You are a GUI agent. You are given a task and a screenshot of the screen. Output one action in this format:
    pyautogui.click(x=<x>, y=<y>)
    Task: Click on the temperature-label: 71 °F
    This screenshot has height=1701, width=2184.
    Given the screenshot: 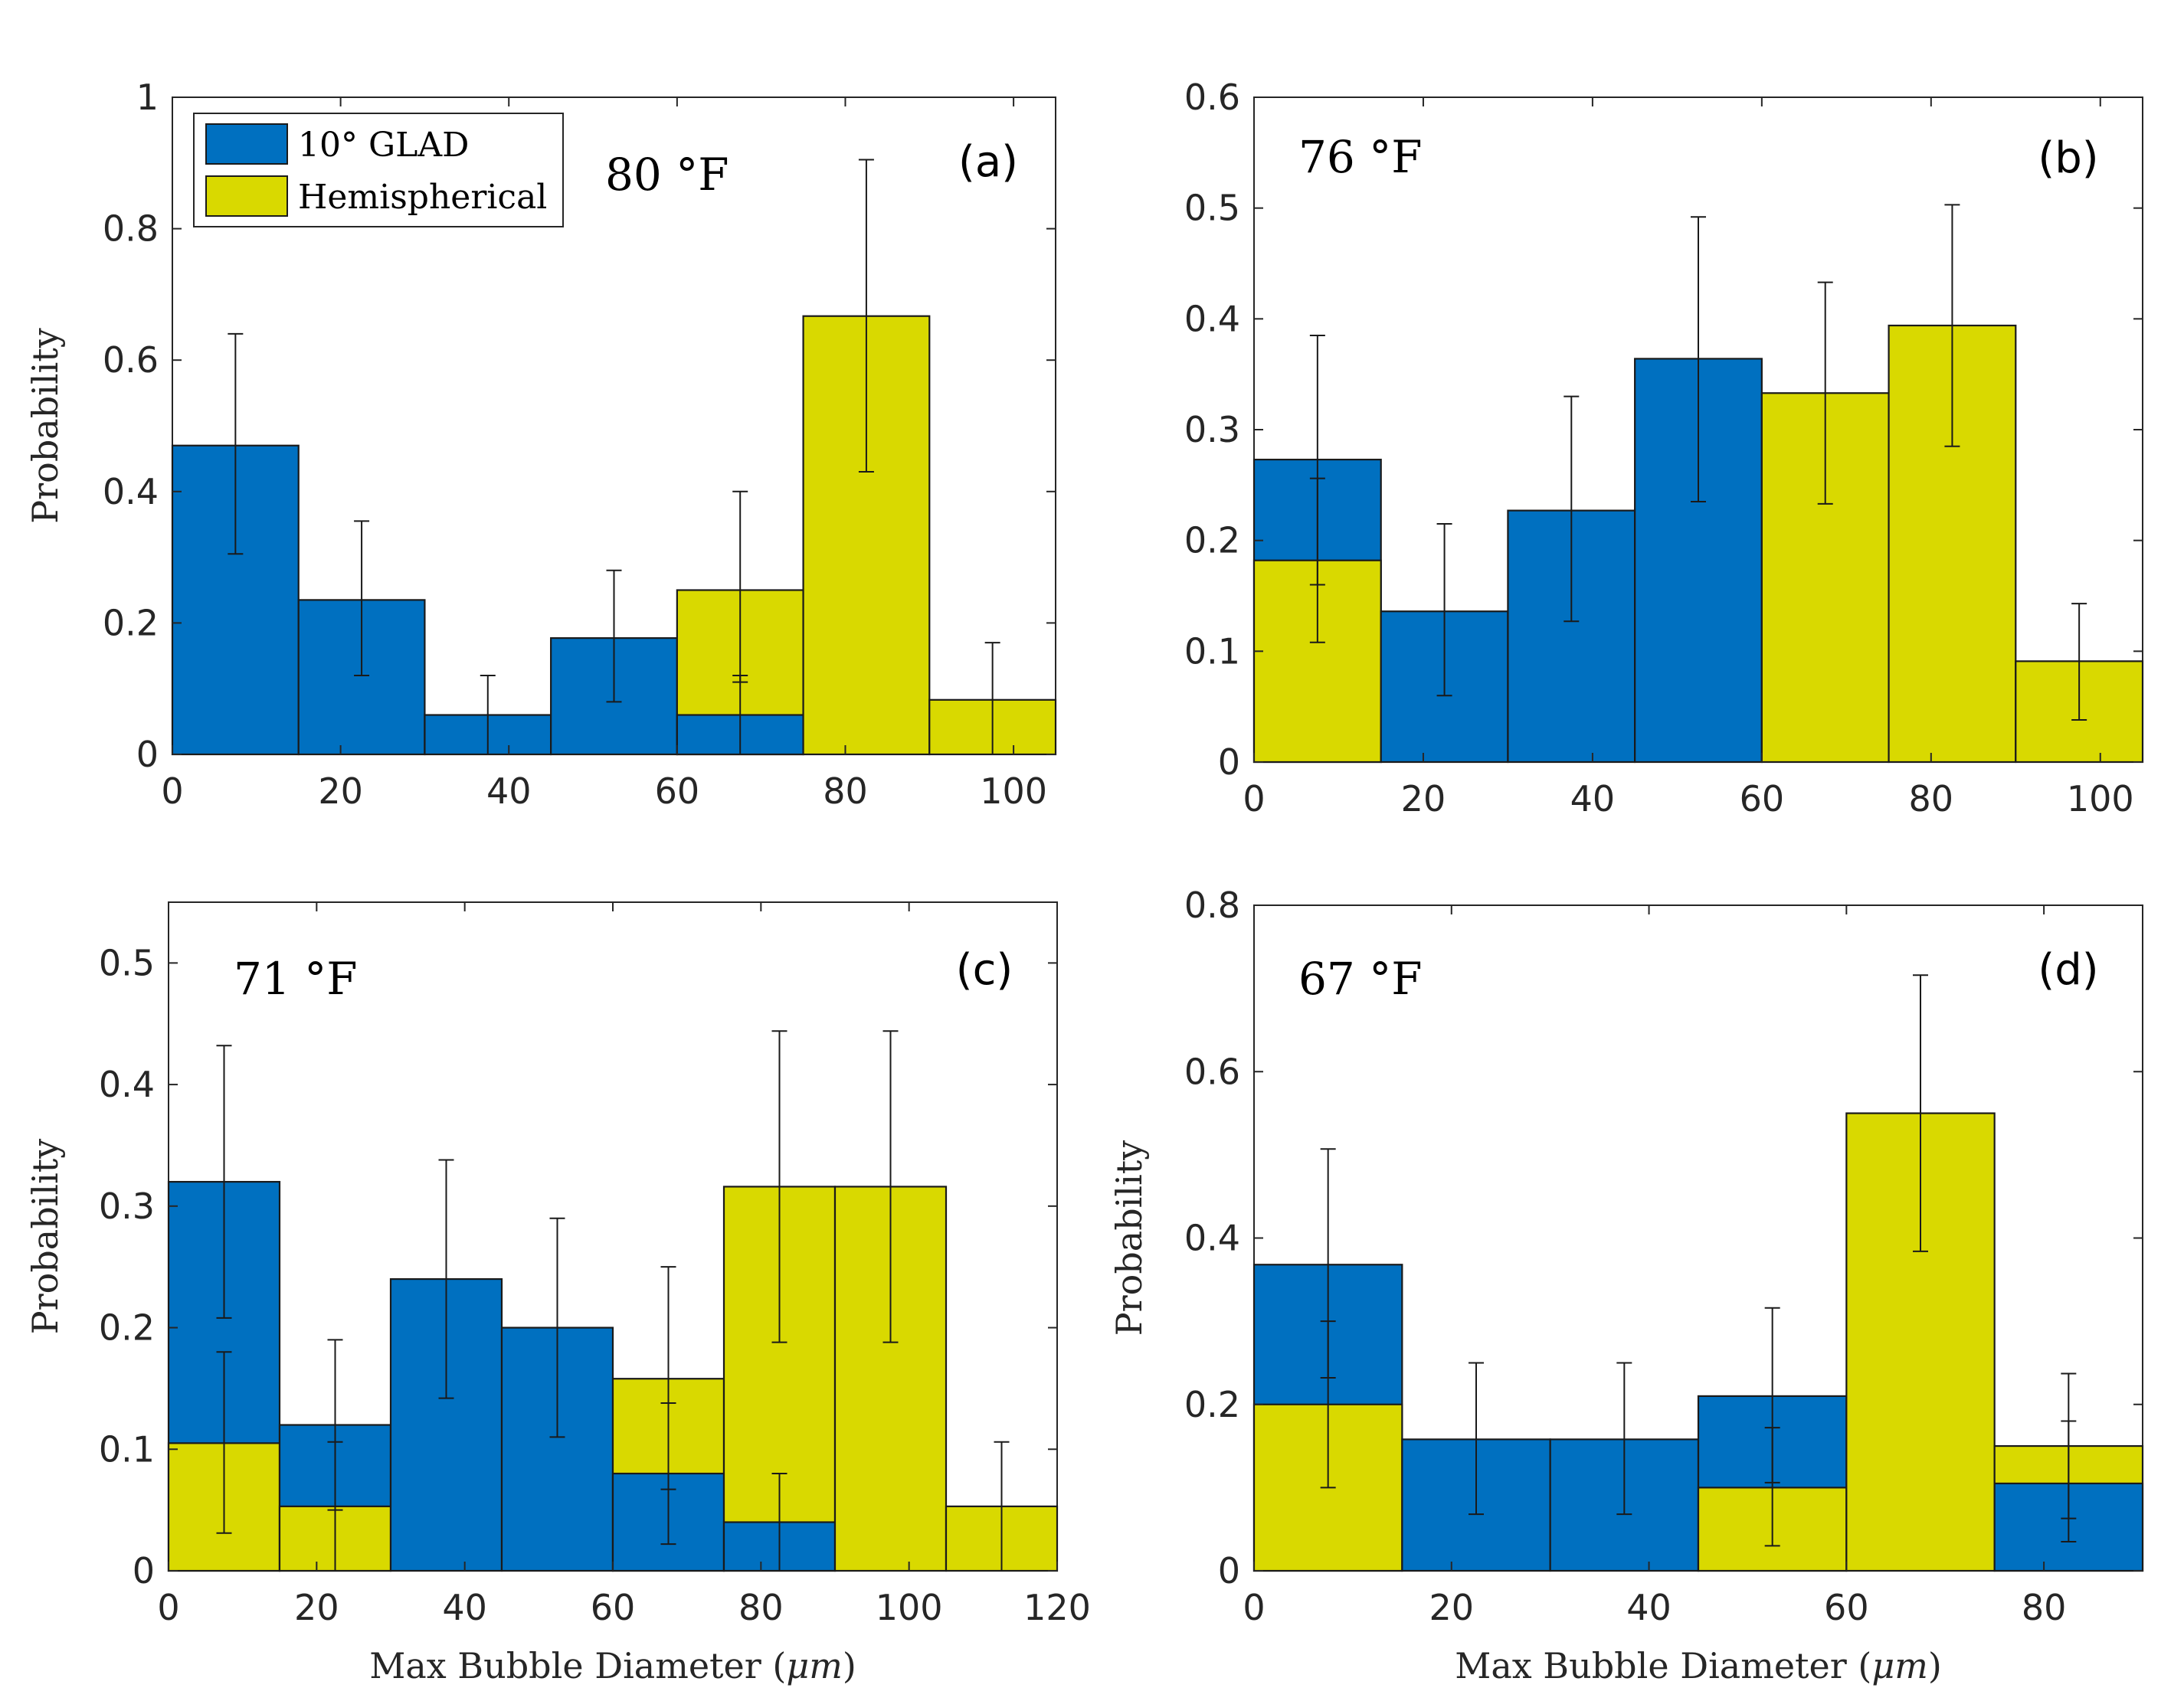 What is the action you would take?
    pyautogui.click(x=295, y=979)
    